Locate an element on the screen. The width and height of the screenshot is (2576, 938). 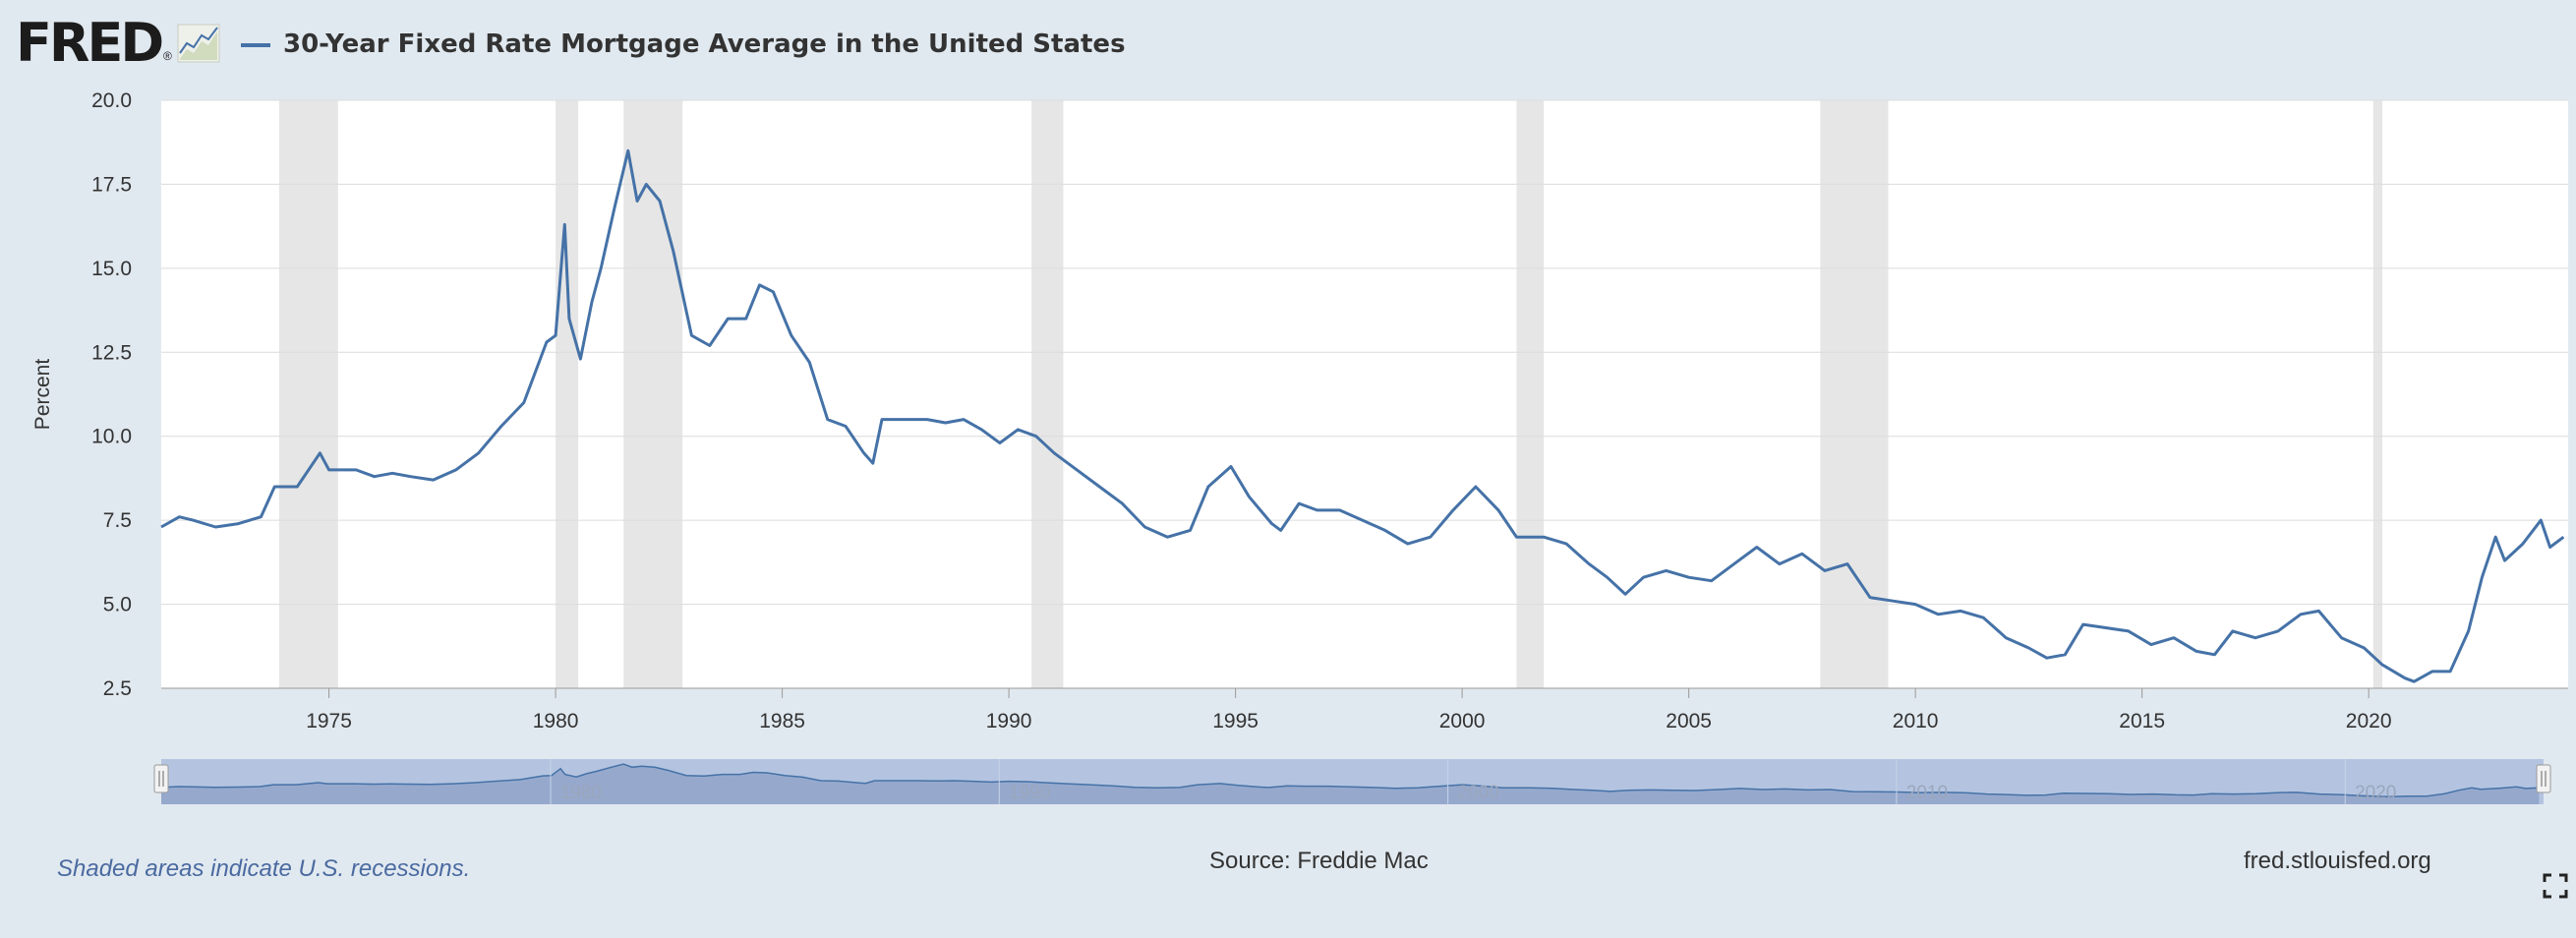
navigator-ticks: 1980 1990 2000 2010 2020 is located at coordinates (1473, 782).